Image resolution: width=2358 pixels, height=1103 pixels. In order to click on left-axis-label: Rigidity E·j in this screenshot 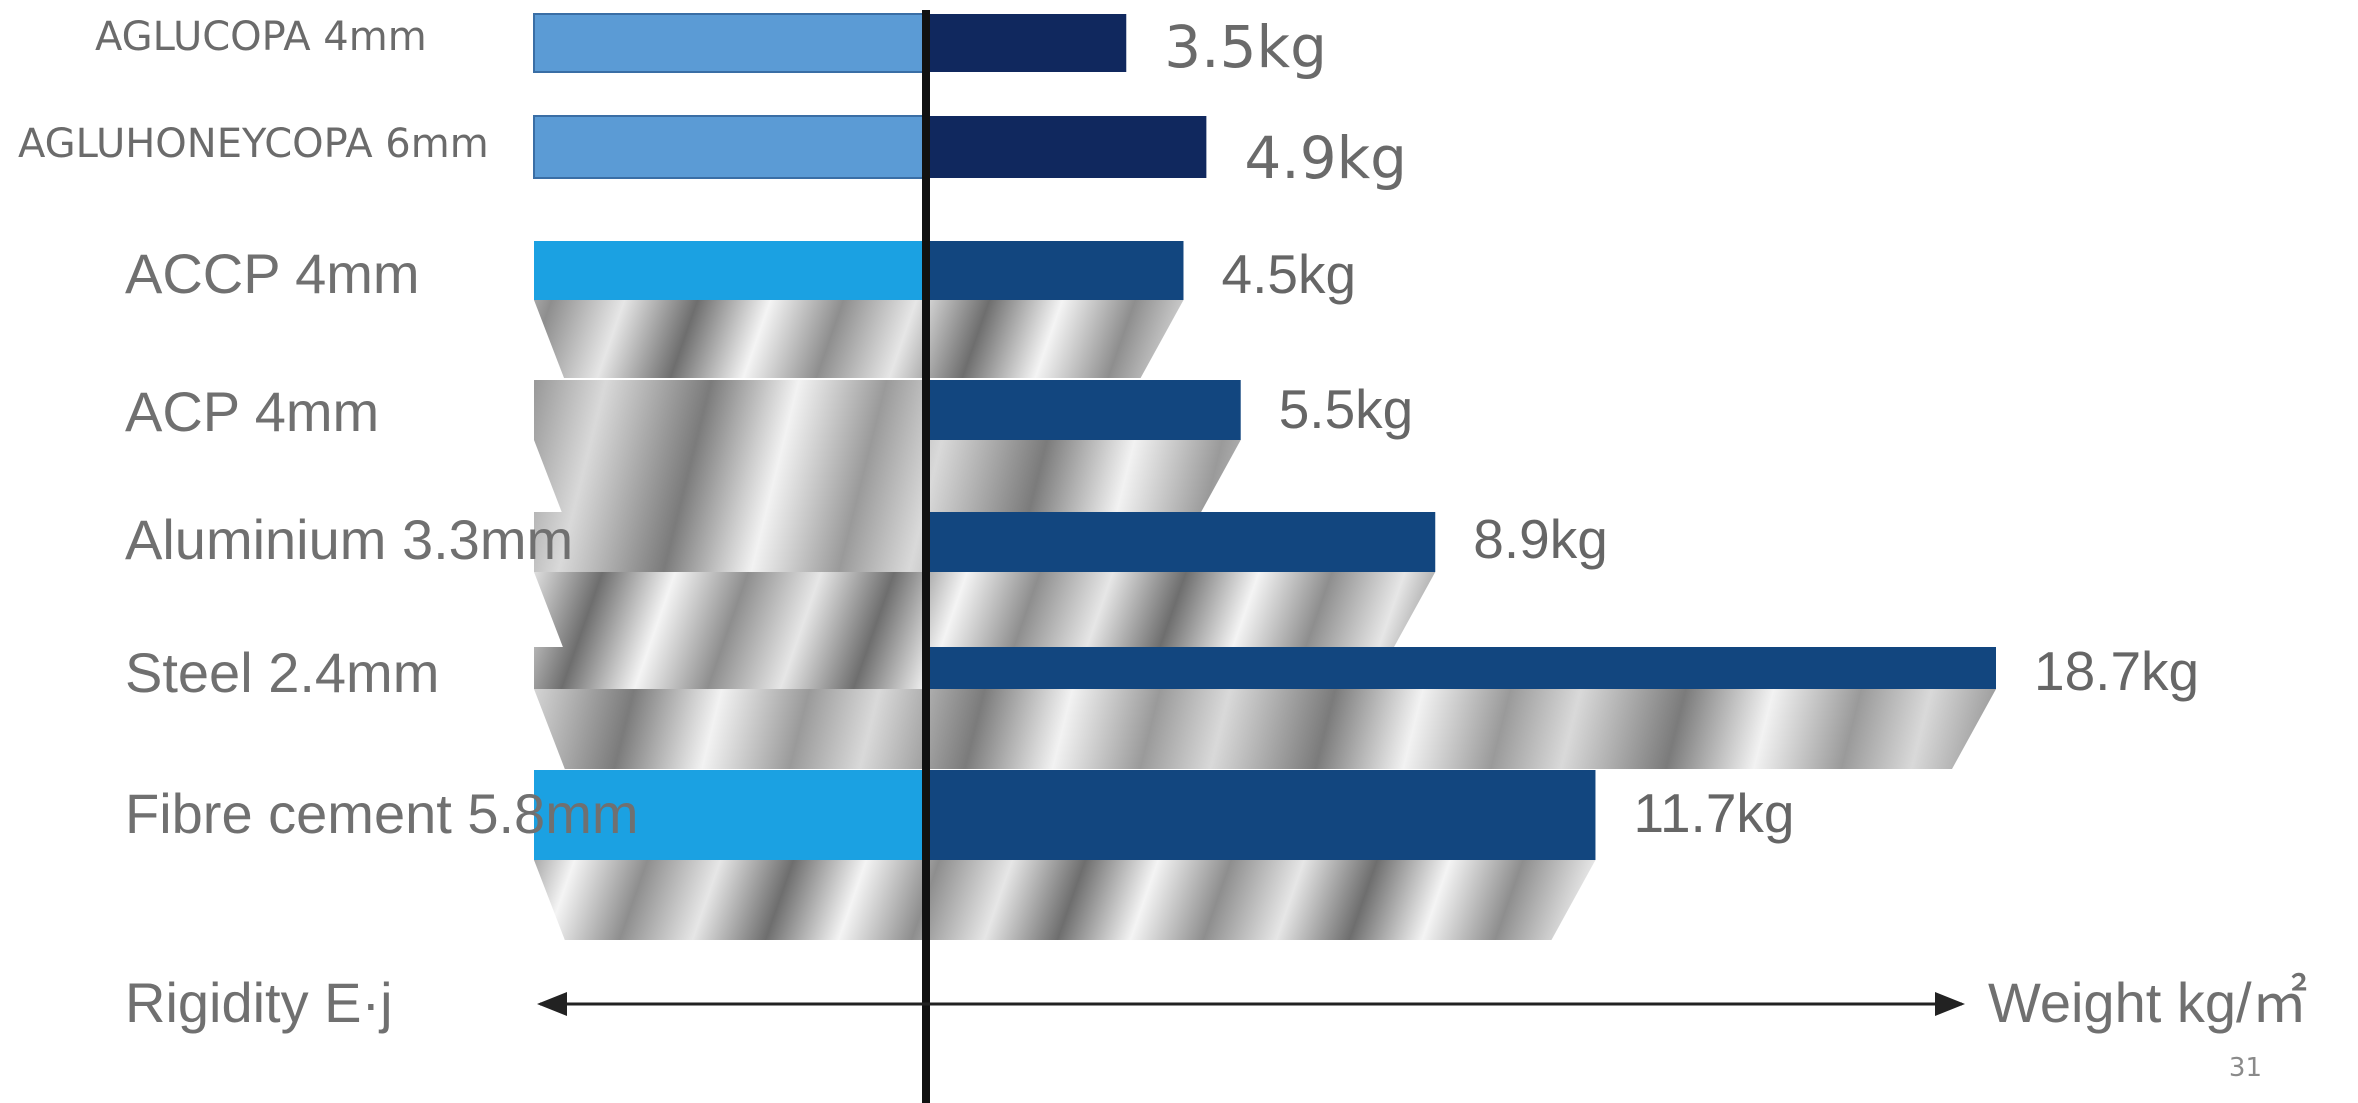, I will do `click(259, 1002)`.